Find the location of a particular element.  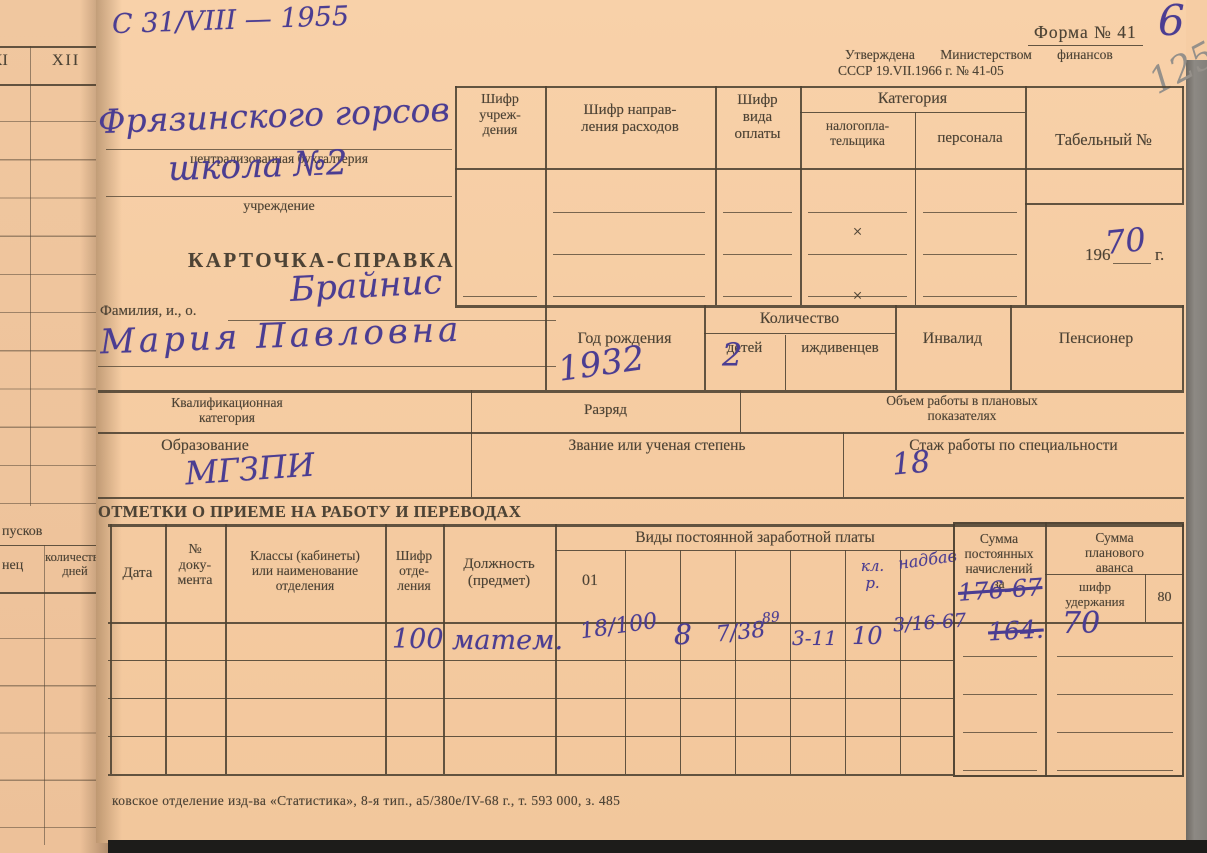

form-number-label: Форма № 41 is located at coordinates (1085, 34).